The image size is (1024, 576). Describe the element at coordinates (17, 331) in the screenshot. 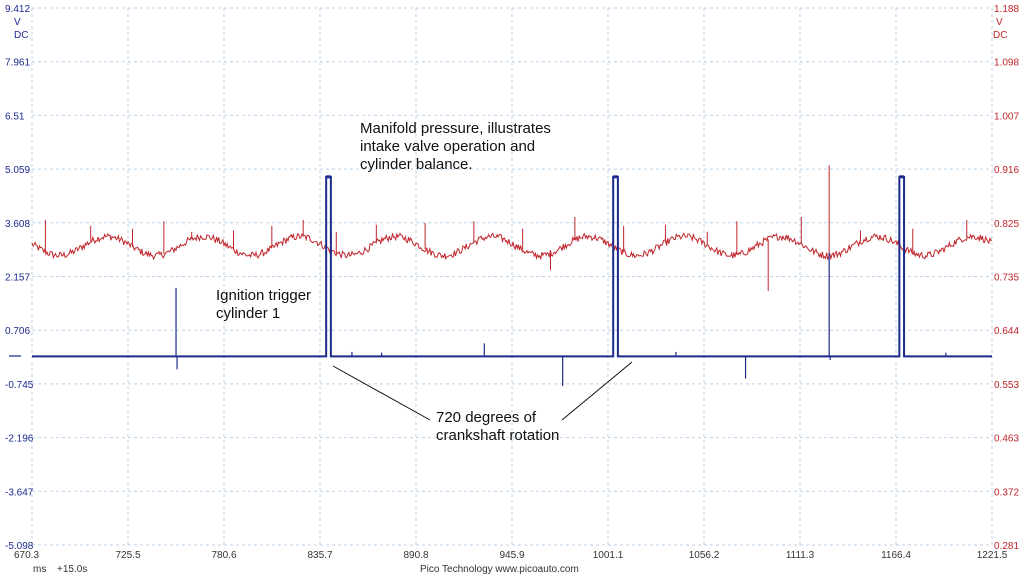

I see `left-tick-label: 0.706` at that location.